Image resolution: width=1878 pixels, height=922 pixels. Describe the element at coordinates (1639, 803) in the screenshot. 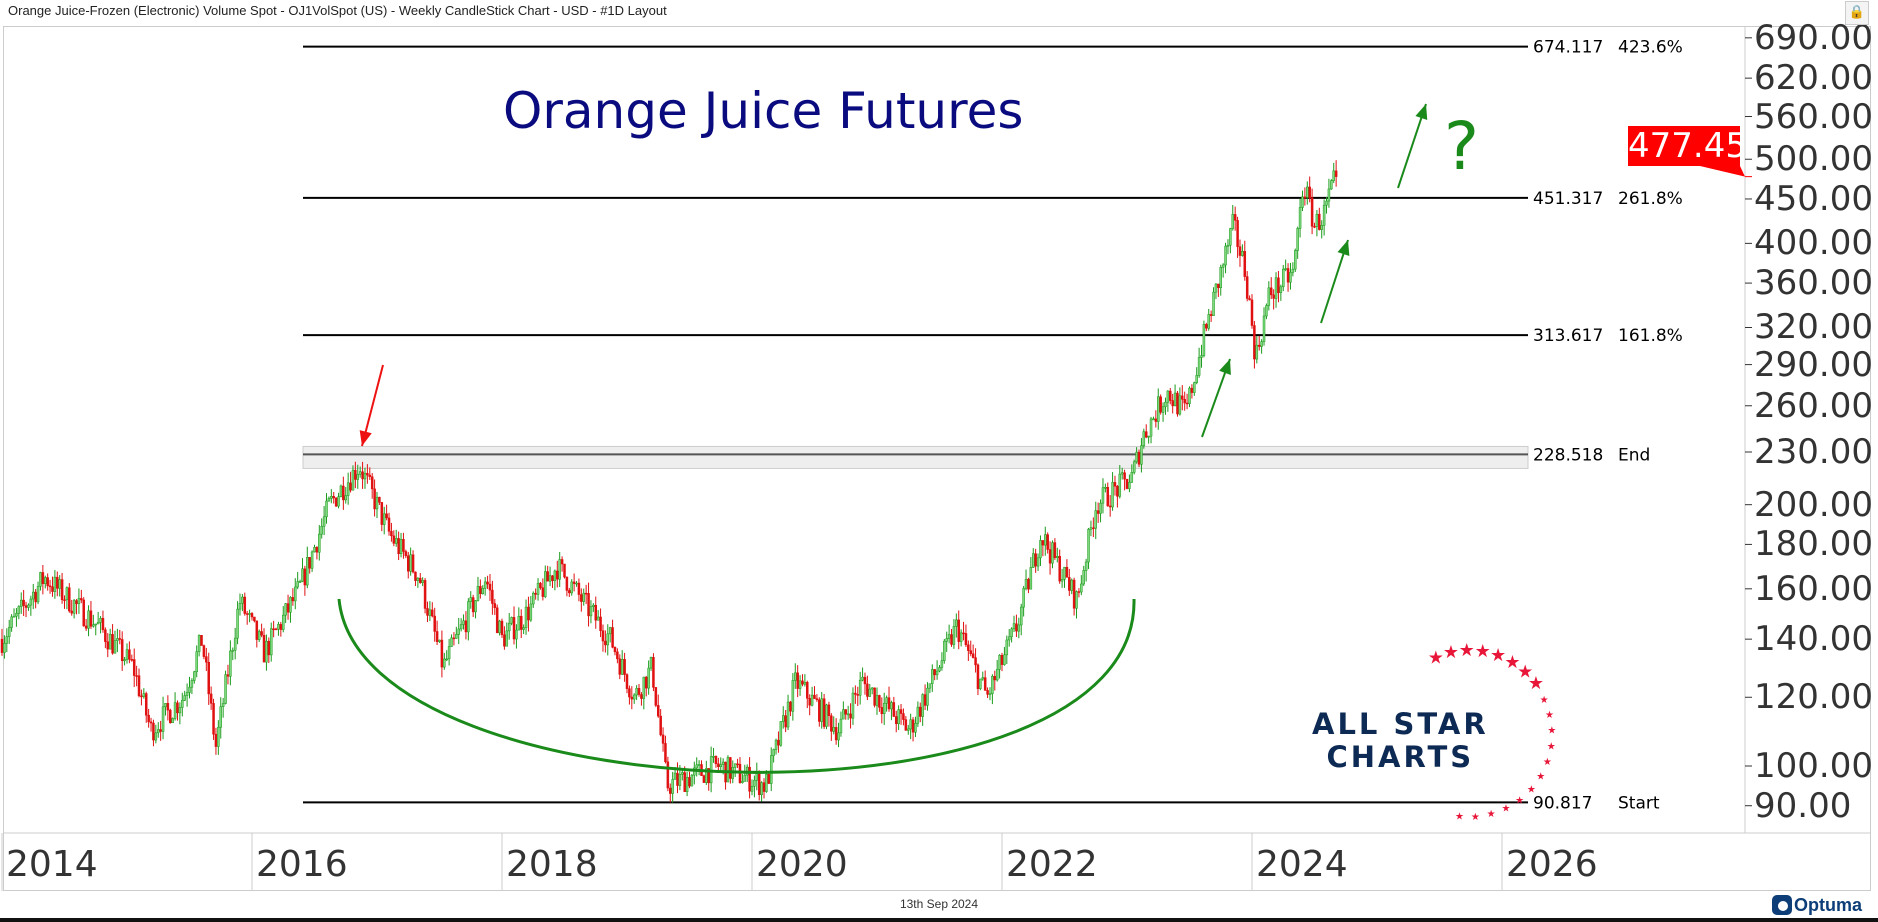

I see `fib-level-label: Start` at that location.